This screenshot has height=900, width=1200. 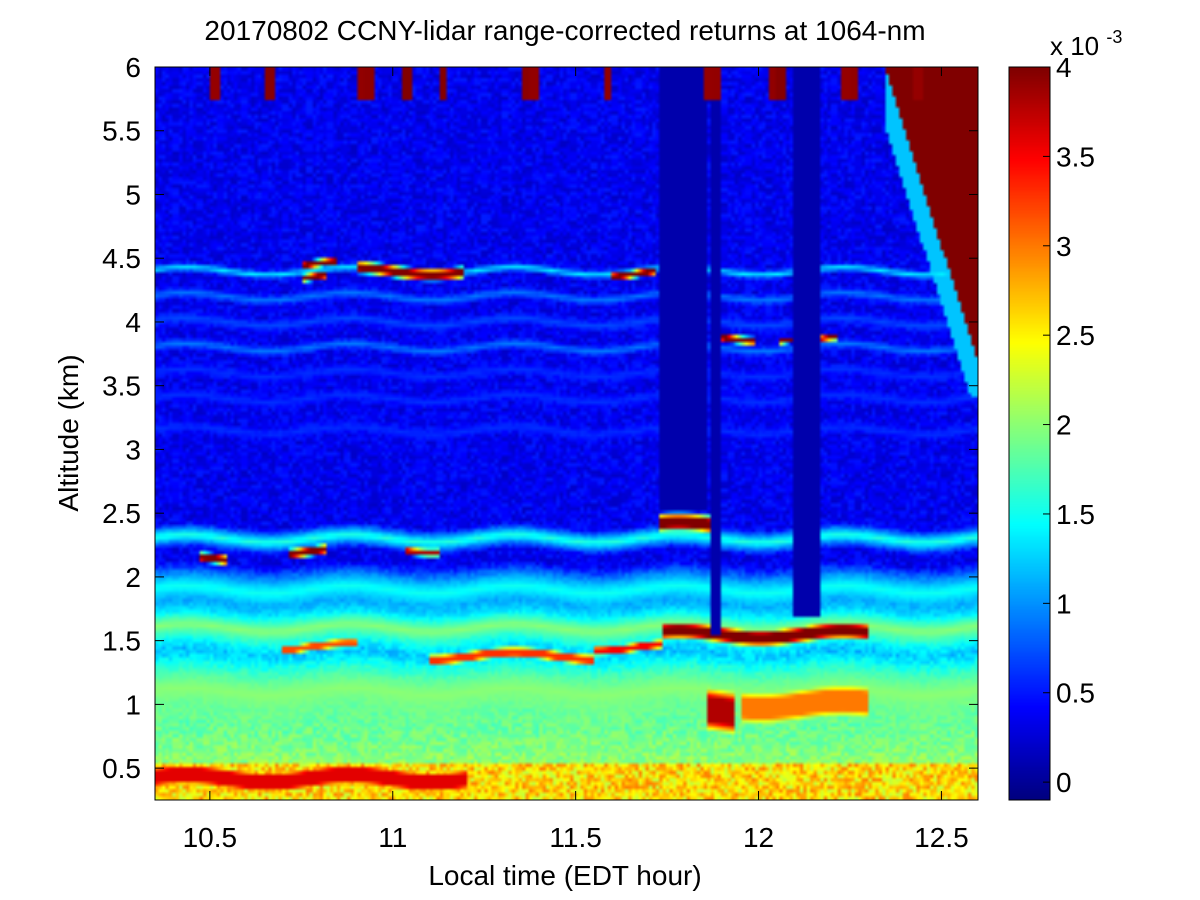 I want to click on colorbar-tick-label: 1, so click(x=1064, y=603).